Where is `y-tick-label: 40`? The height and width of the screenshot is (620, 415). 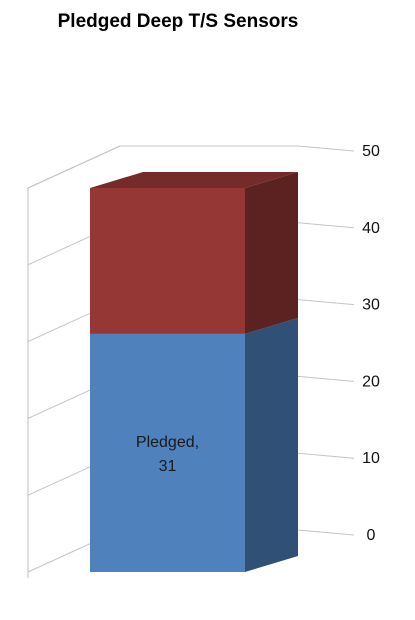 y-tick-label: 40 is located at coordinates (371, 228).